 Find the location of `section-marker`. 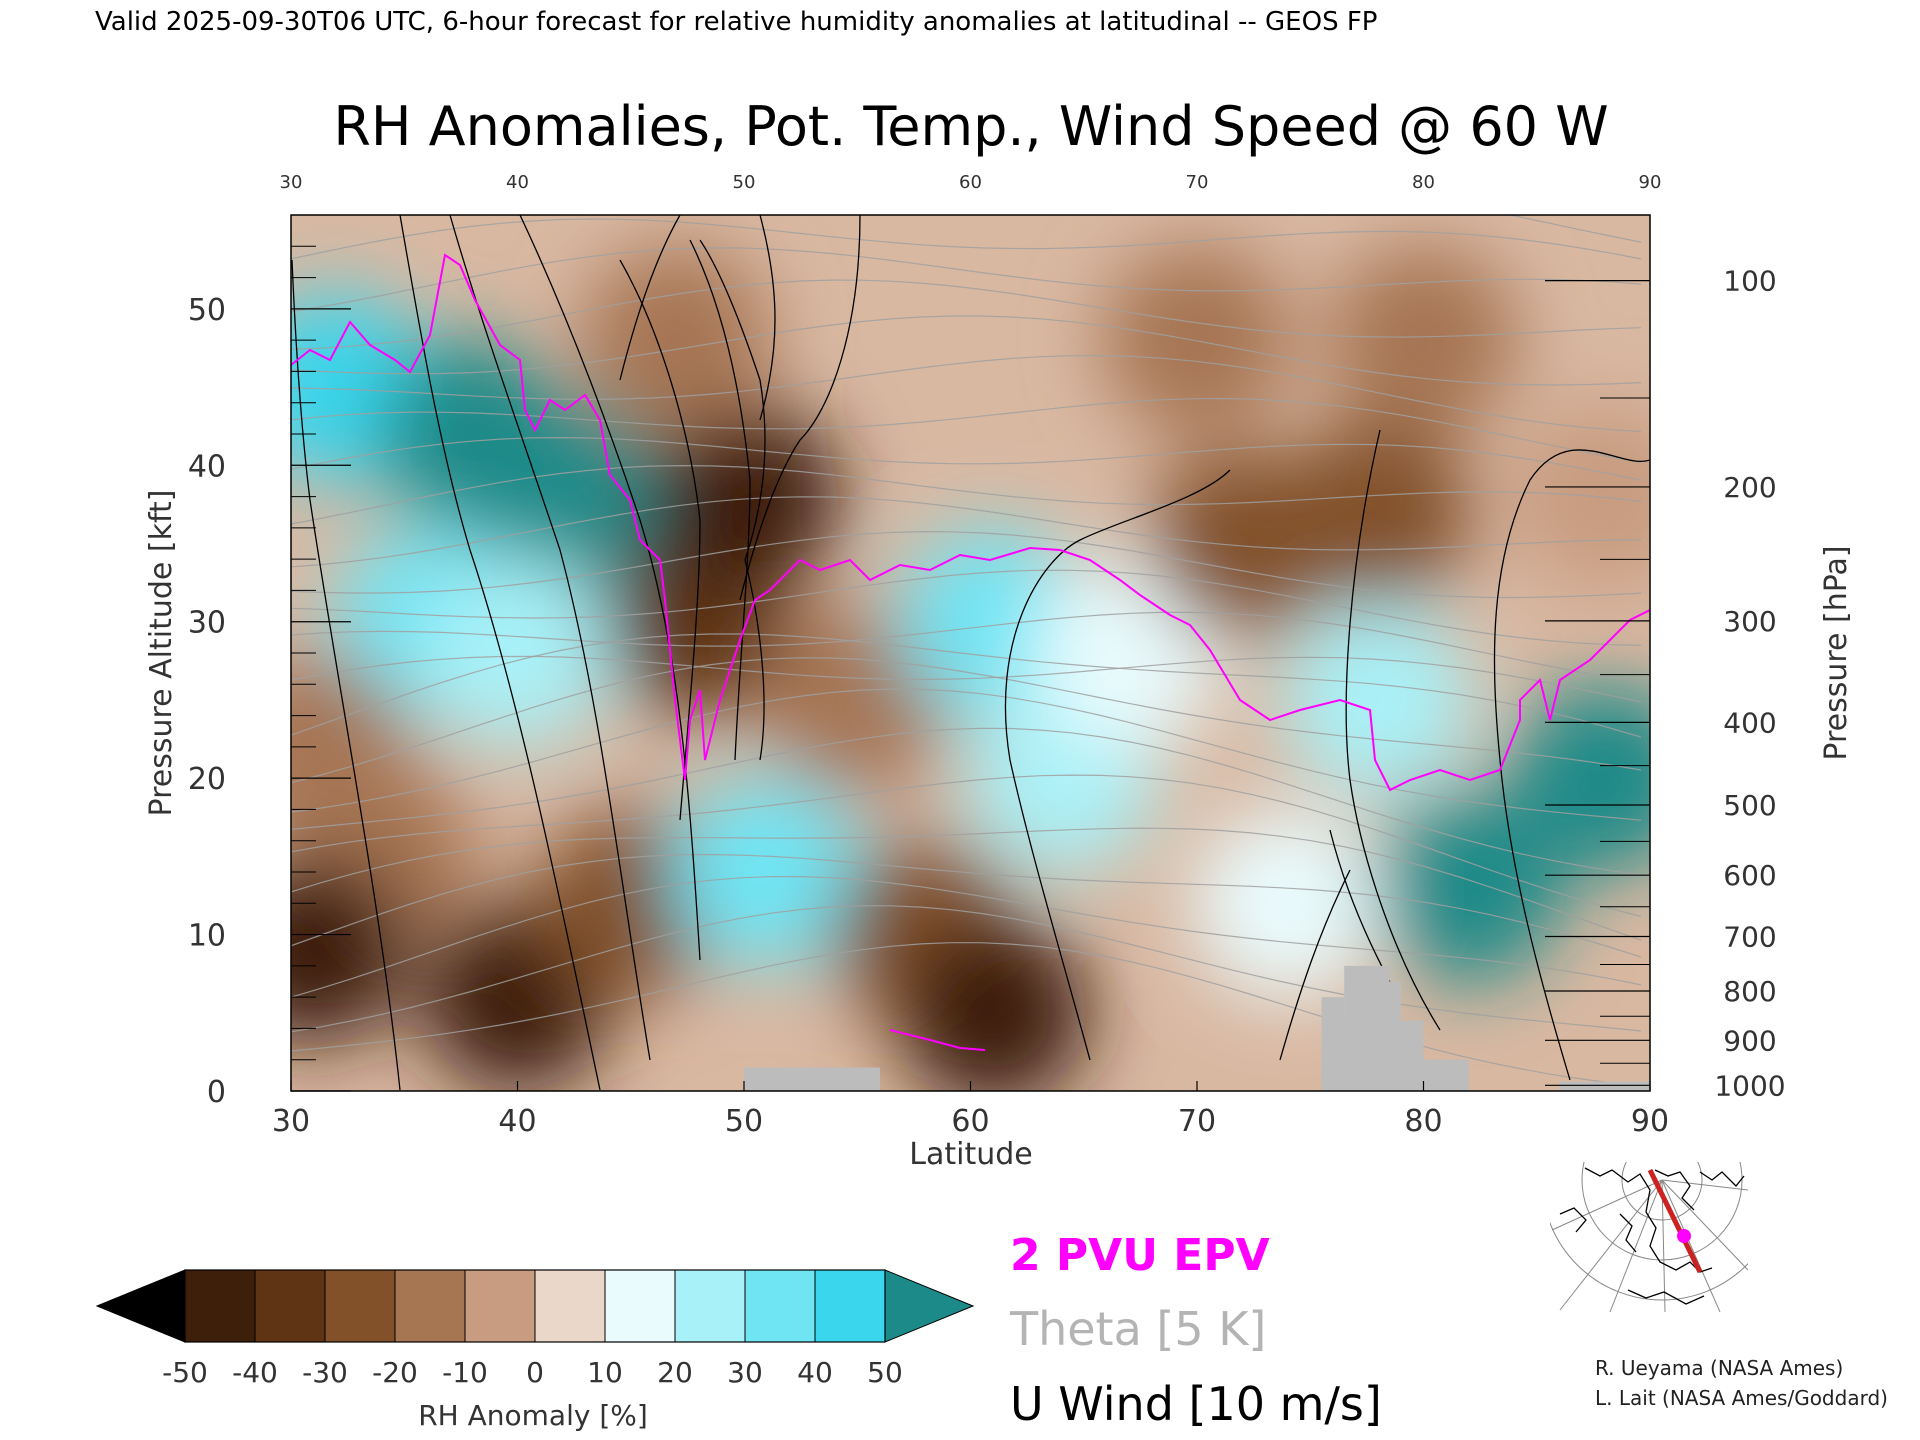

section-marker is located at coordinates (1684, 1236).